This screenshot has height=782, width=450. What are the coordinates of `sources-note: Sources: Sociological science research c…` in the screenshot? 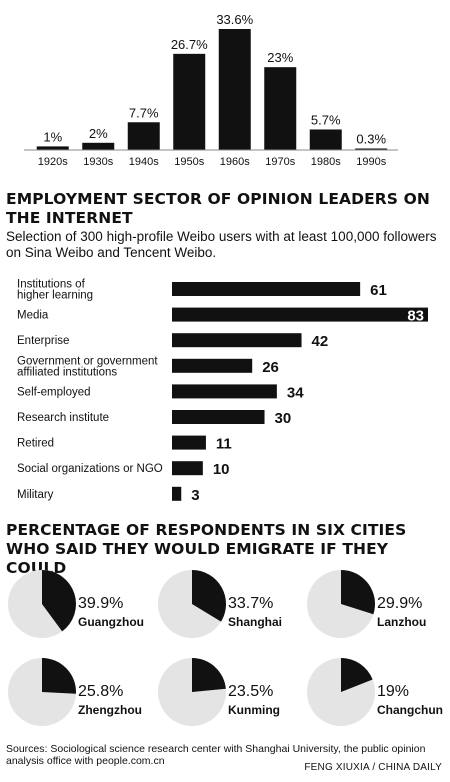 It's located at (216, 755).